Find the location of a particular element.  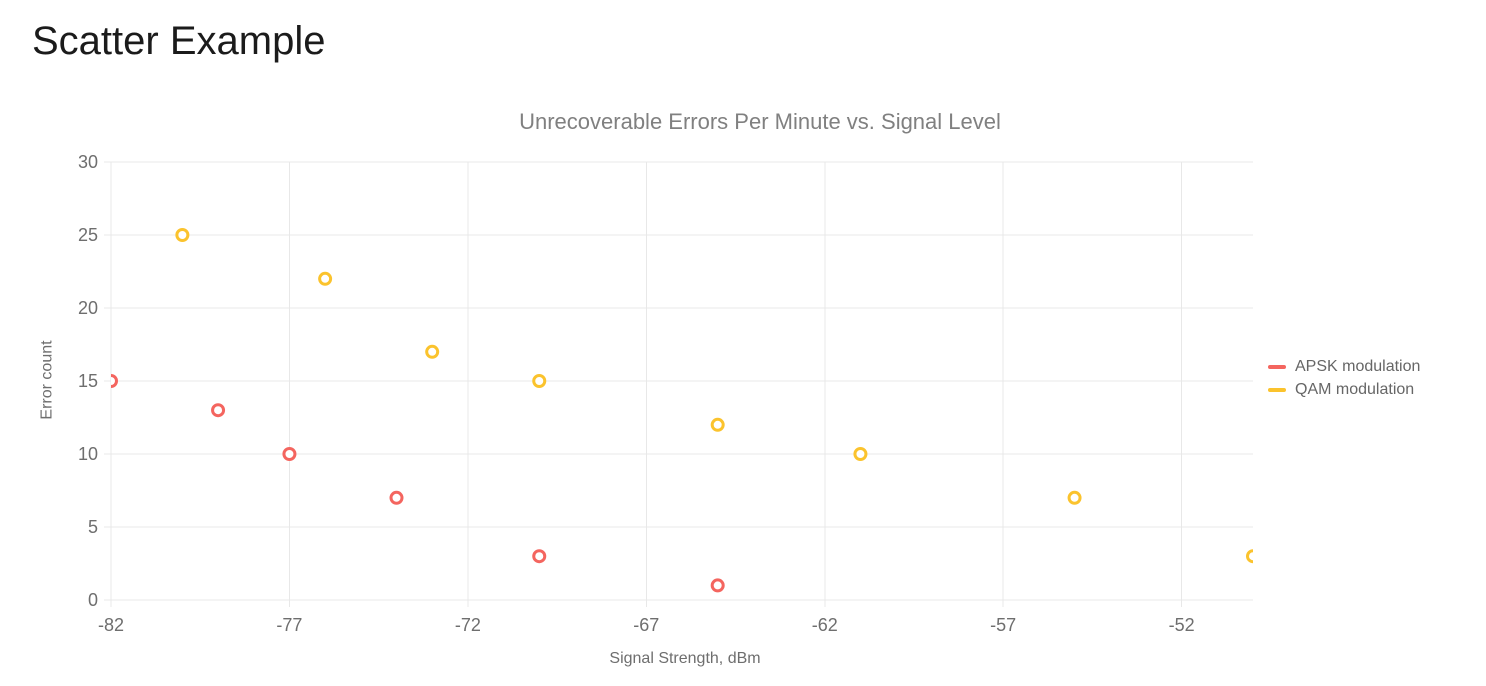

legend-item-apsk-modulation: APSK modulation is located at coordinates (1344, 366).